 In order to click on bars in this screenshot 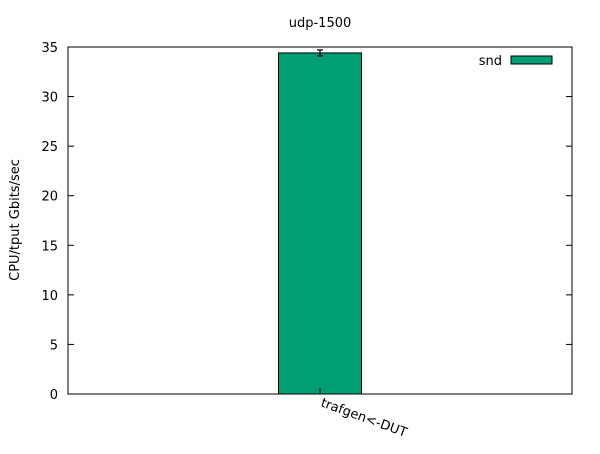, I will do `click(320, 222)`.